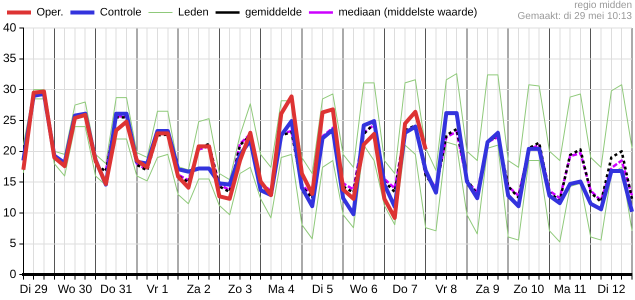  What do you see at coordinates (603, 5) in the screenshot?
I see `text: regio midden` at bounding box center [603, 5].